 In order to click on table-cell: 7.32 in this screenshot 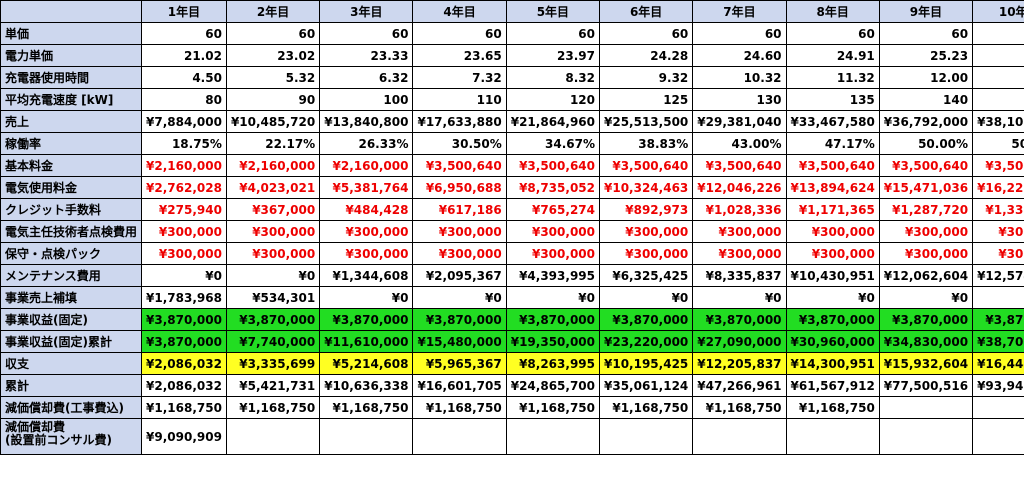, I will do `click(459, 77)`.